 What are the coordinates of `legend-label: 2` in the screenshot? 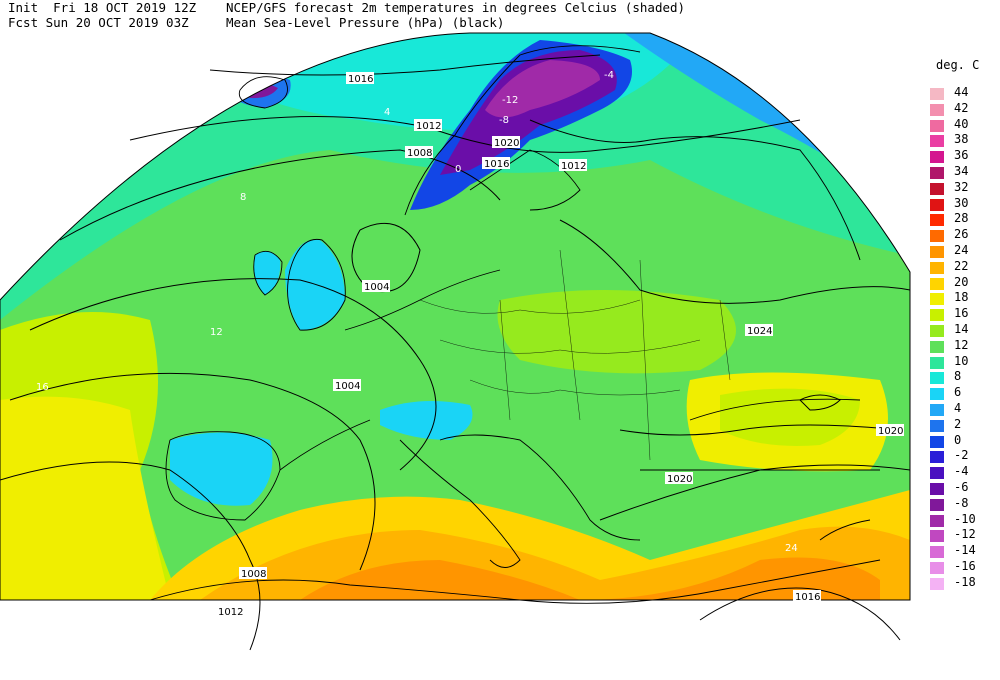 It's located at (958, 423).